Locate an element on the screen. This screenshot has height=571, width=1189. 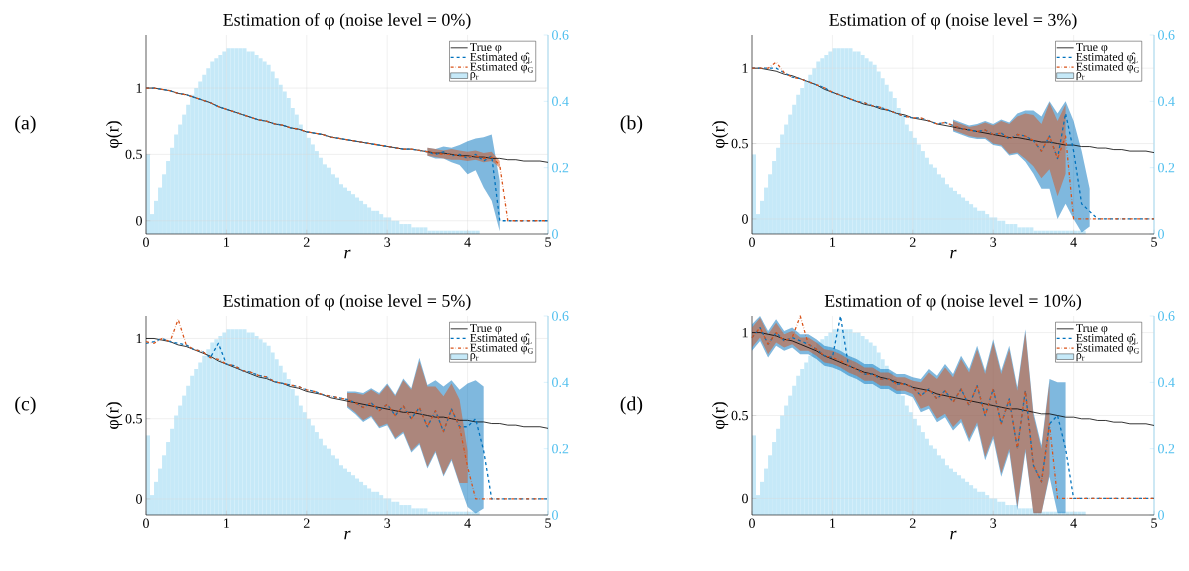
text: (c) is located at coordinates (25, 405).